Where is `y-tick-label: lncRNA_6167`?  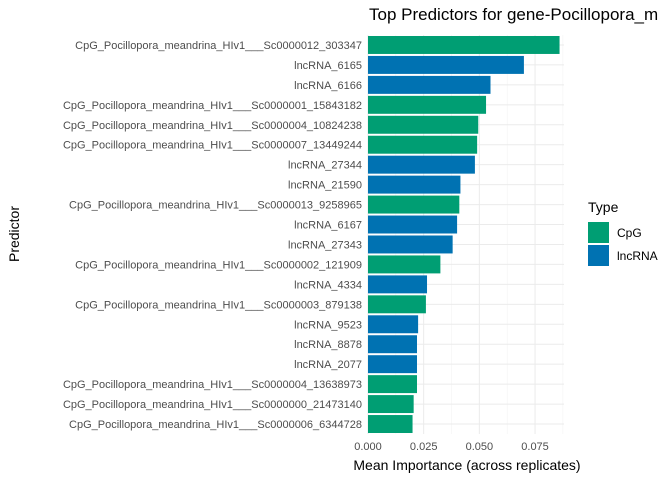
y-tick-label: lncRNA_6167 is located at coordinates (328, 226).